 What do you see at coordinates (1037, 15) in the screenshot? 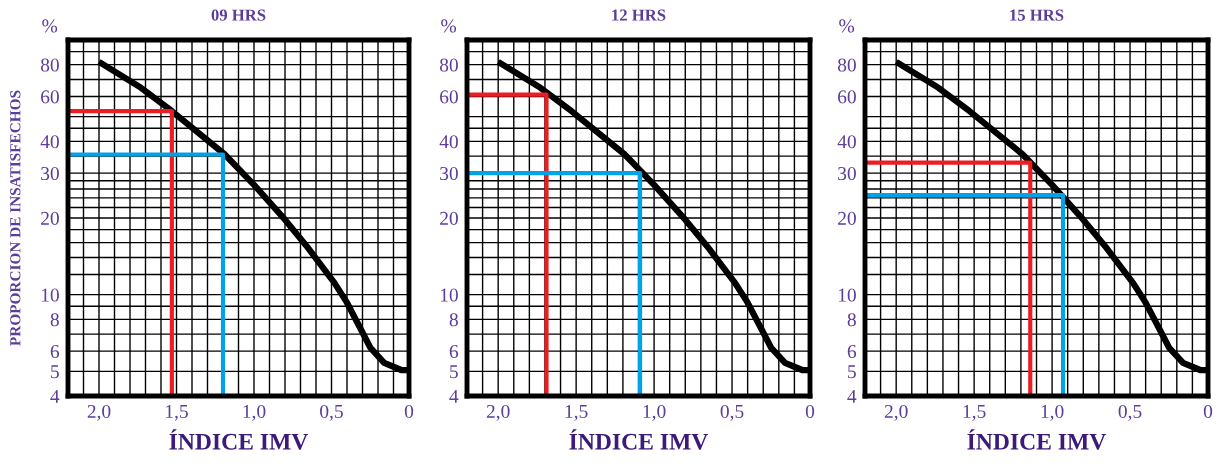
I see `chart-title: 15 HRS` at bounding box center [1037, 15].